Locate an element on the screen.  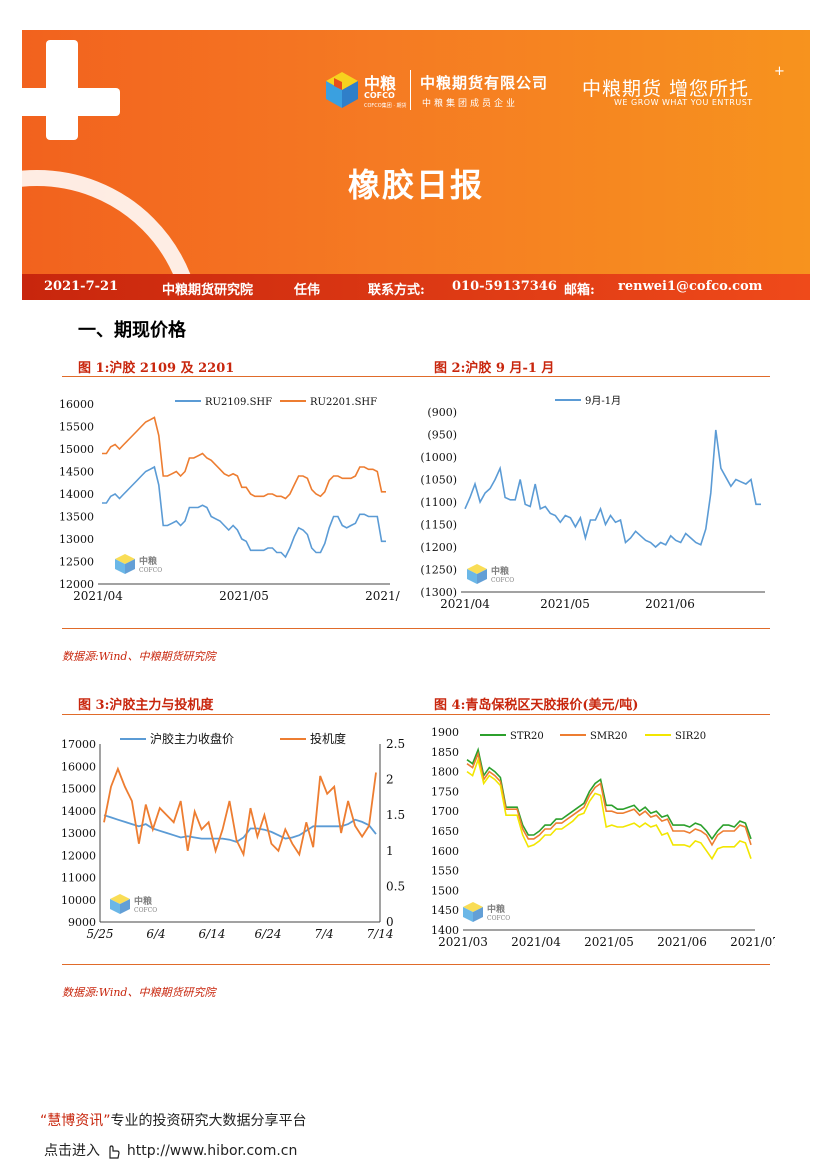
company-subtitle: 中粮集团成员企业 is located at coordinates (470, 104).